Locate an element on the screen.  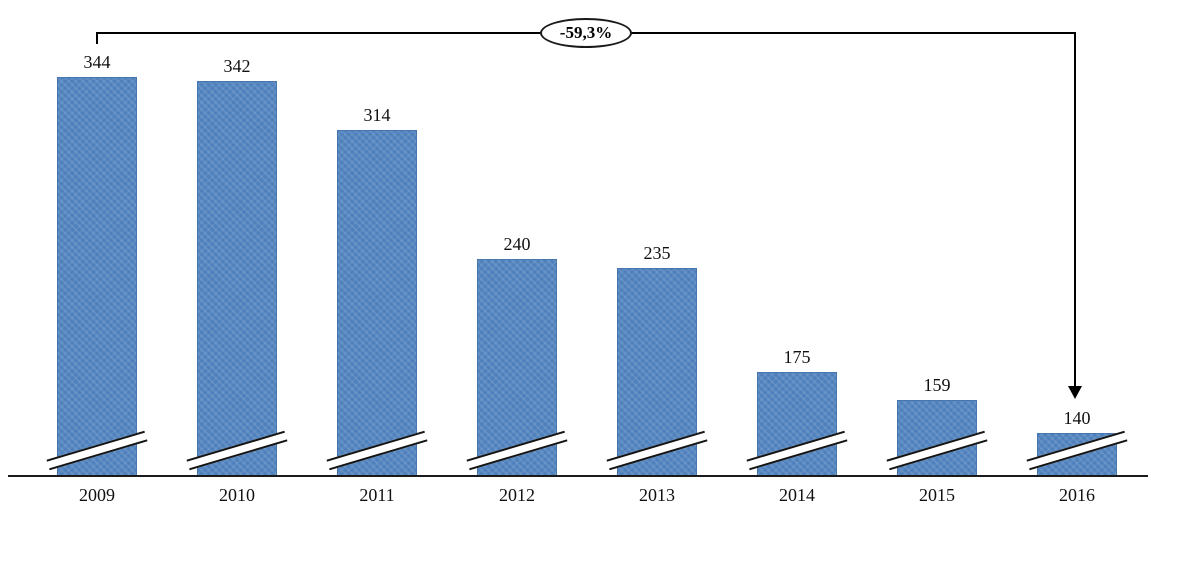
down-arrowhead-icon is located at coordinates (1075, 392).